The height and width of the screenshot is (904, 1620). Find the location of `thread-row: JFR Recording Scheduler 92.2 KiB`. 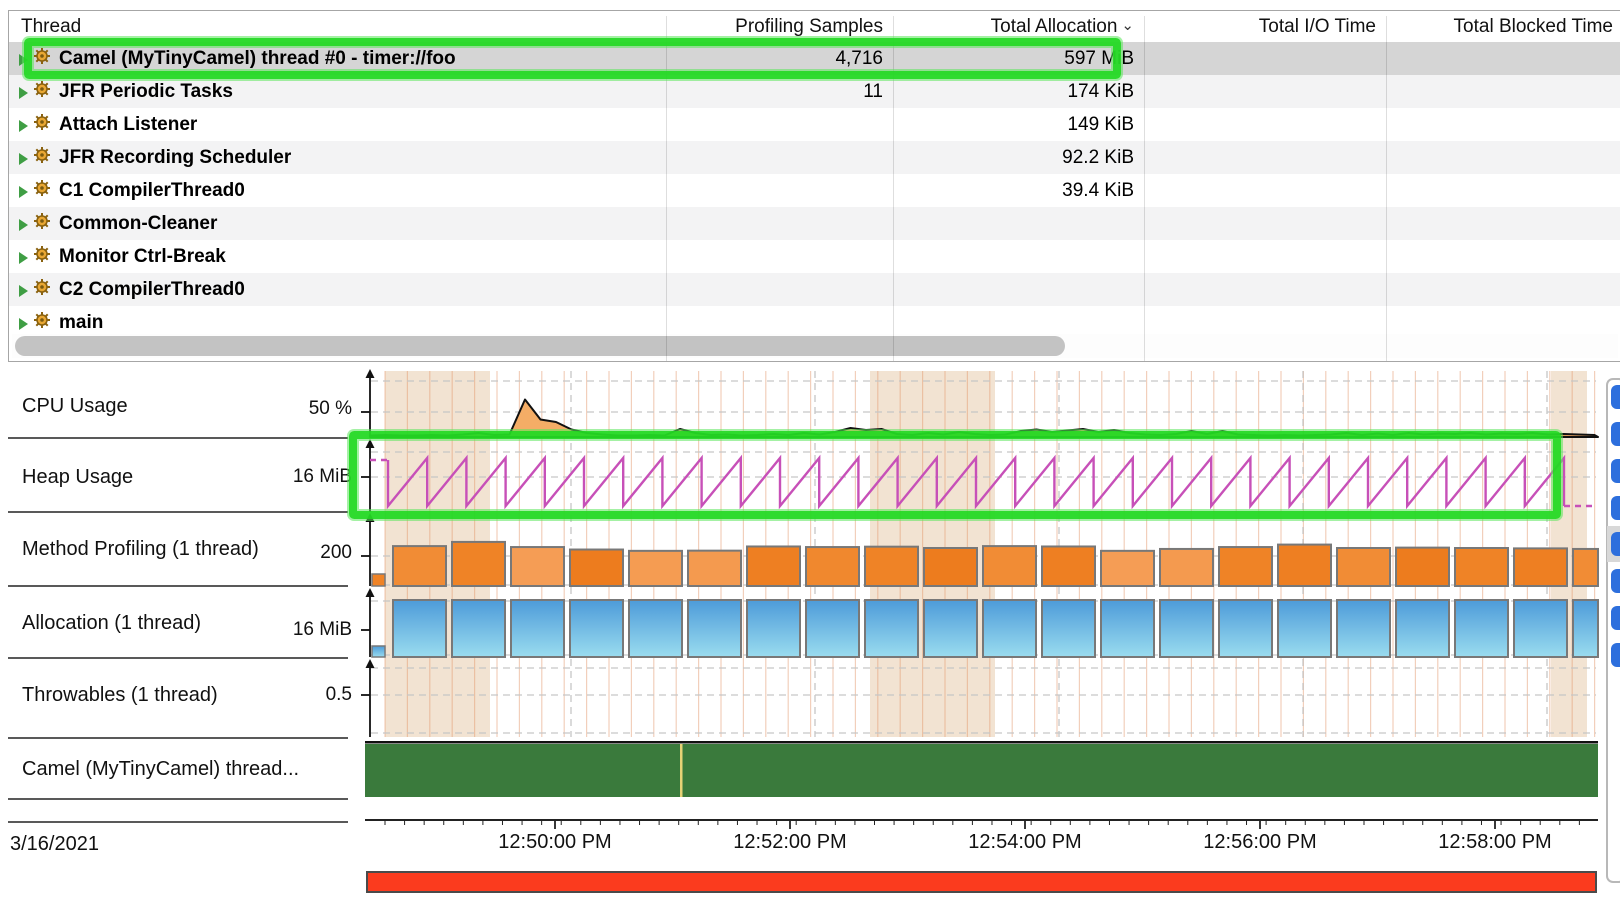

thread-row: JFR Recording Scheduler 92.2 KiB is located at coordinates (814, 157).